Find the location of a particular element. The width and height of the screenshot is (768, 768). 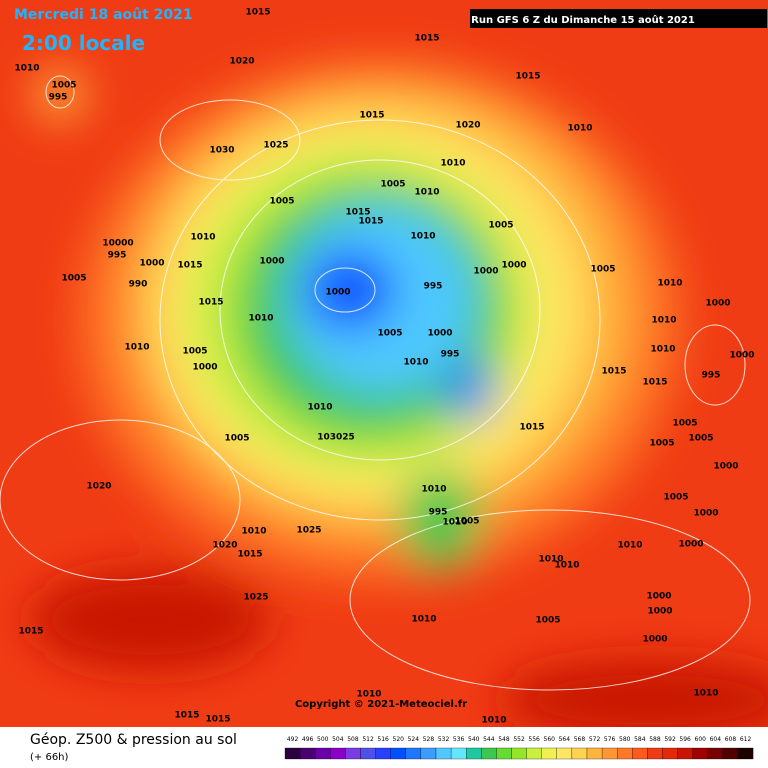

legend-title: Géop. Z500 & pression au sol is located at coordinates (133, 740).